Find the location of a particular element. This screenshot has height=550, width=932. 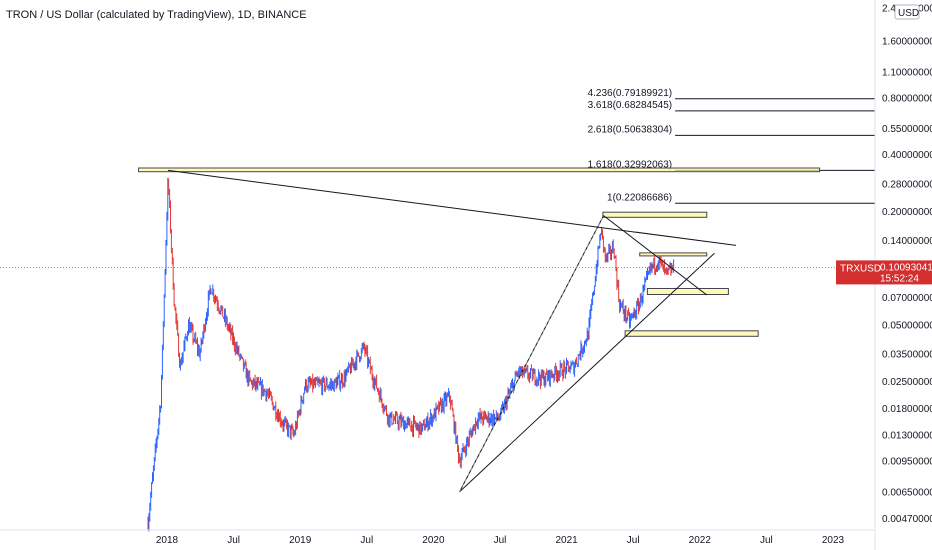

x-tick-label: 2018 is located at coordinates (167, 540).